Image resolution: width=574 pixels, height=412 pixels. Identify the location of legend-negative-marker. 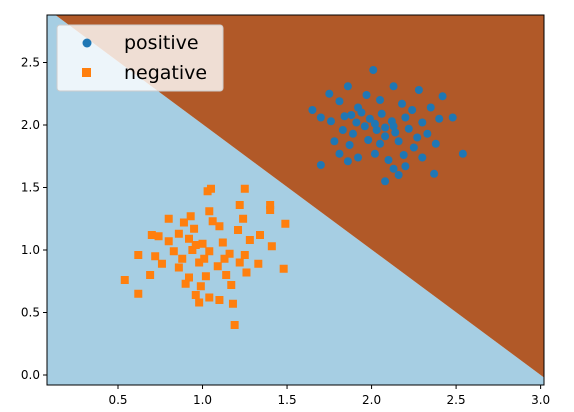
(86, 72).